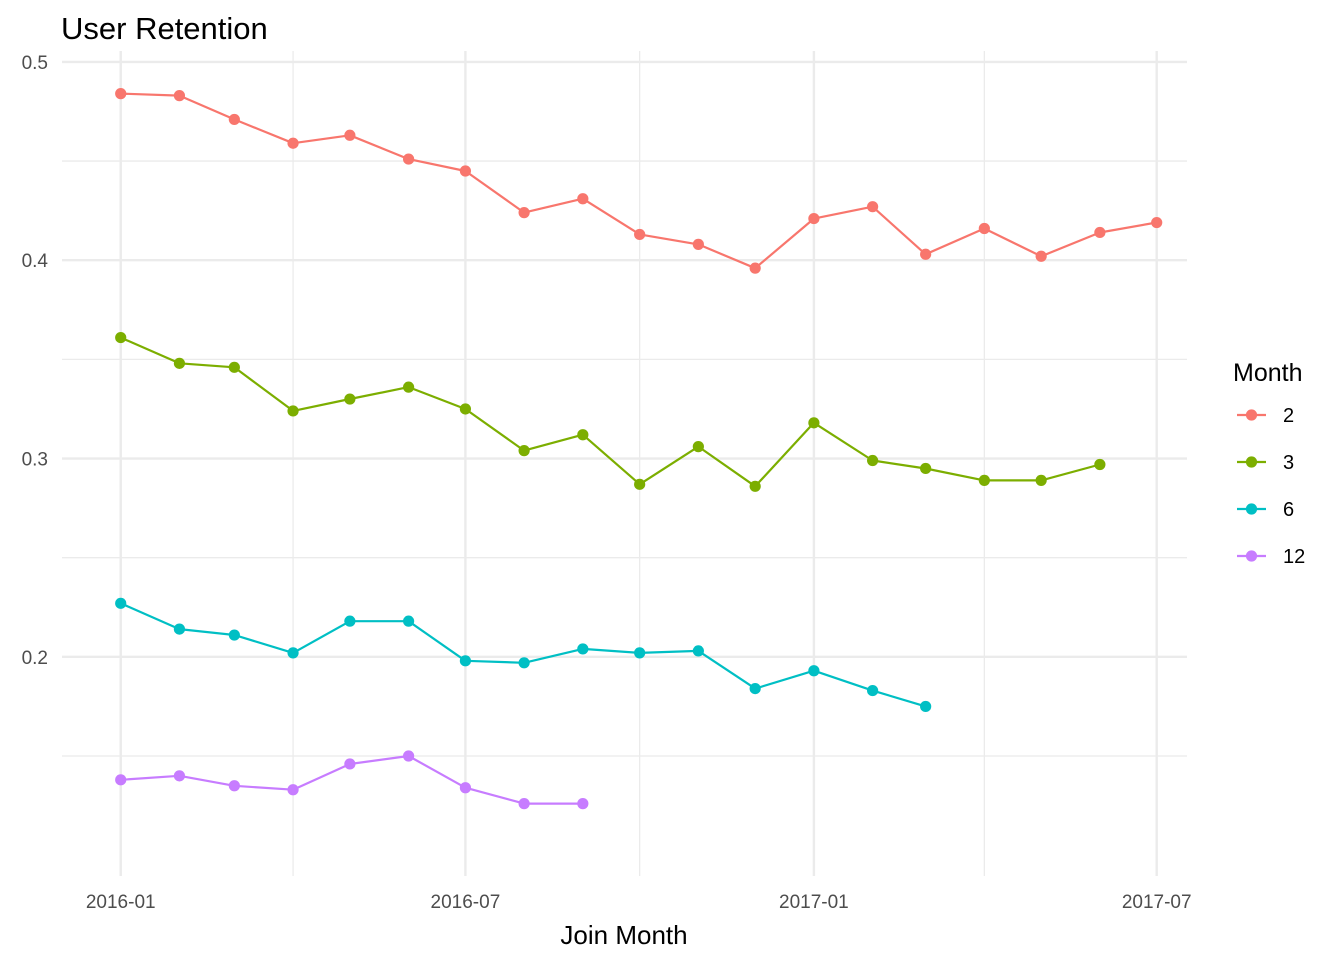  Describe the element at coordinates (466, 902) in the screenshot. I see `x-tick-label: 2016-07` at that location.